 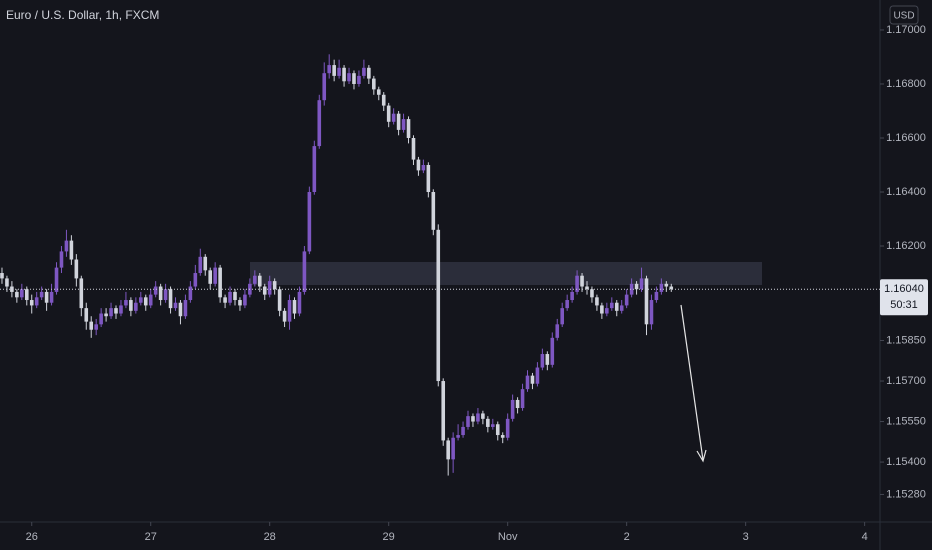 I want to click on last-price-label: 1.16040, so click(x=904, y=289).